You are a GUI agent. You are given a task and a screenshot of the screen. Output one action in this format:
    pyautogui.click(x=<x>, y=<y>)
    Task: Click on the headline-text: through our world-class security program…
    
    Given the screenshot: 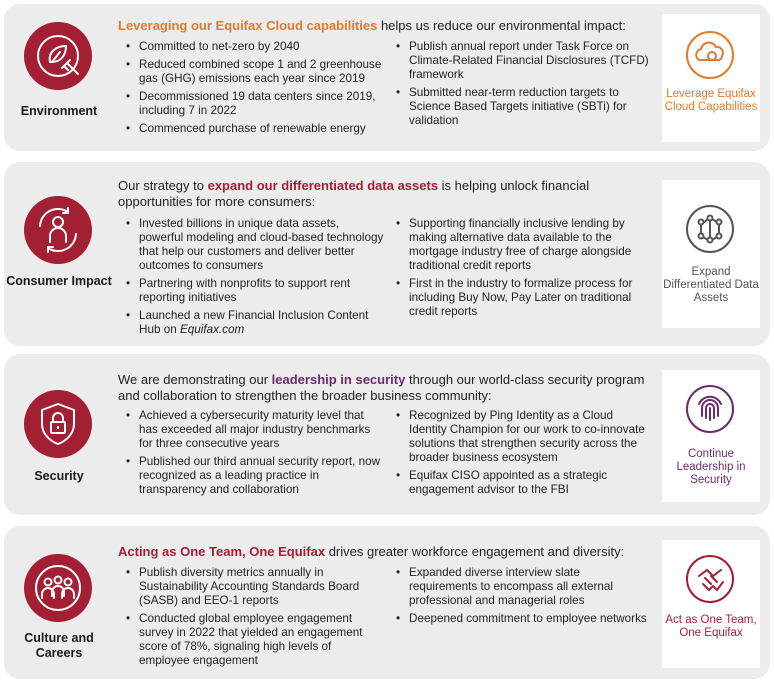 What is the action you would take?
    pyautogui.click(x=381, y=387)
    